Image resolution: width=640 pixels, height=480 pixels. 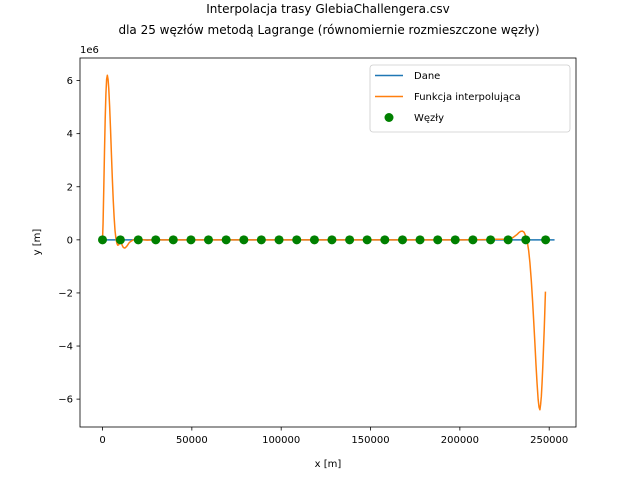 I want to click on legend-marker-nodes, so click(x=389, y=117).